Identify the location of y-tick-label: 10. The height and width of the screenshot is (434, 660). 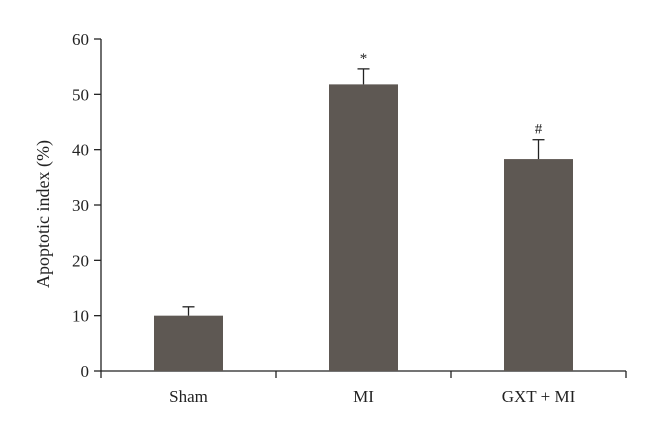
(80, 316).